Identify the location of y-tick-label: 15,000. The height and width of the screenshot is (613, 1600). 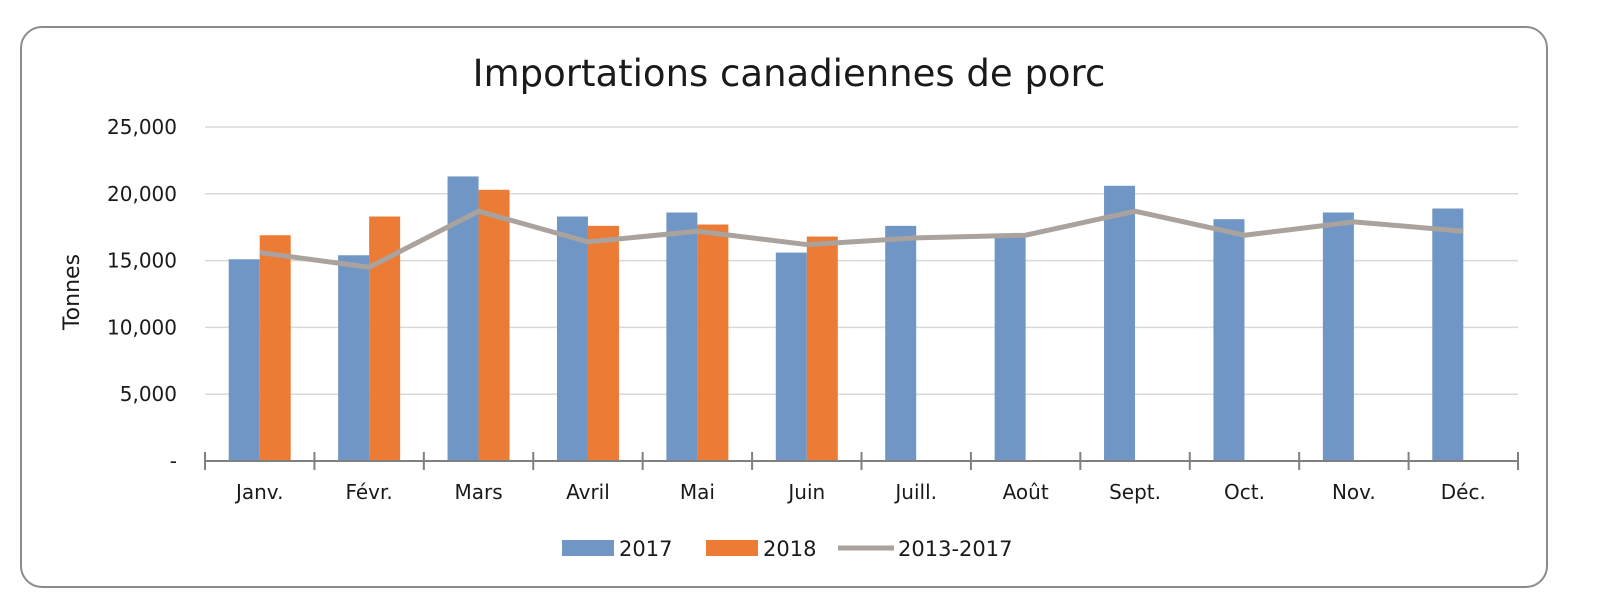
(142, 261).